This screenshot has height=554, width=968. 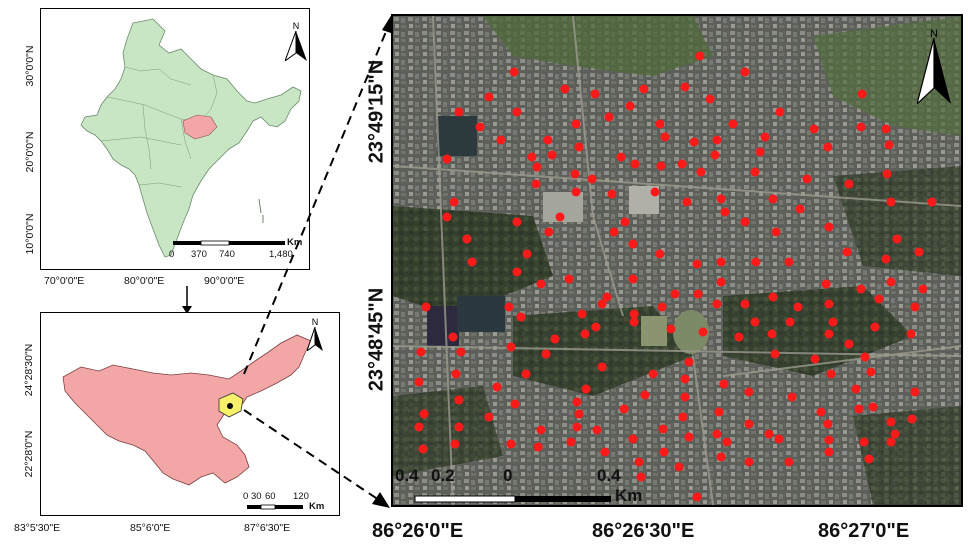 What do you see at coordinates (230, 406) in the screenshot?
I see `study-site-point` at bounding box center [230, 406].